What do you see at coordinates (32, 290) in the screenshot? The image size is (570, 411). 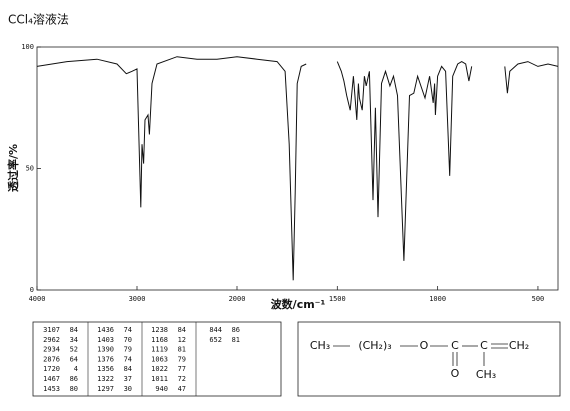 I see `y-tick-label: 0` at bounding box center [32, 290].